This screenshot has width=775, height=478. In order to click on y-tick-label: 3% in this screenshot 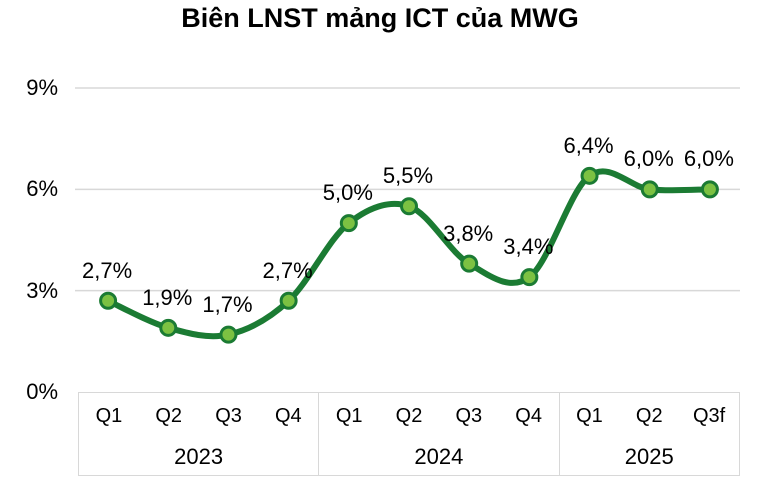, I will do `click(42, 290)`.